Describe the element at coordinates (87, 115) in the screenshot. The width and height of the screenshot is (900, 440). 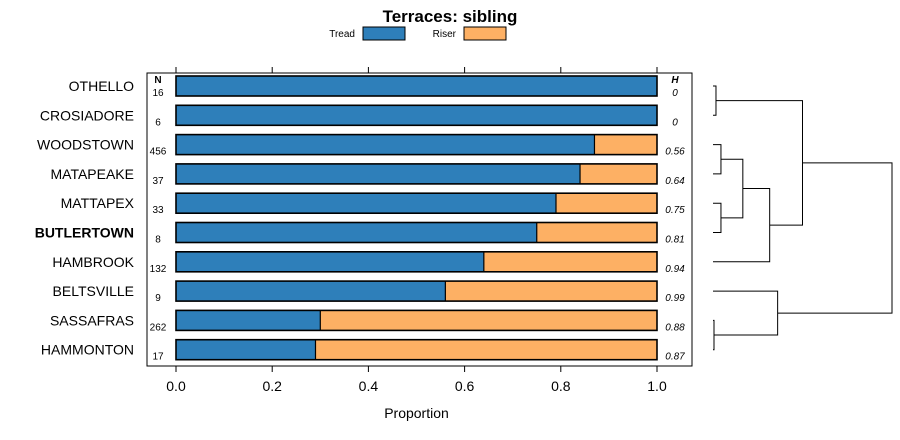
I see `category-label-crosiadore: CROSIADORE` at that location.